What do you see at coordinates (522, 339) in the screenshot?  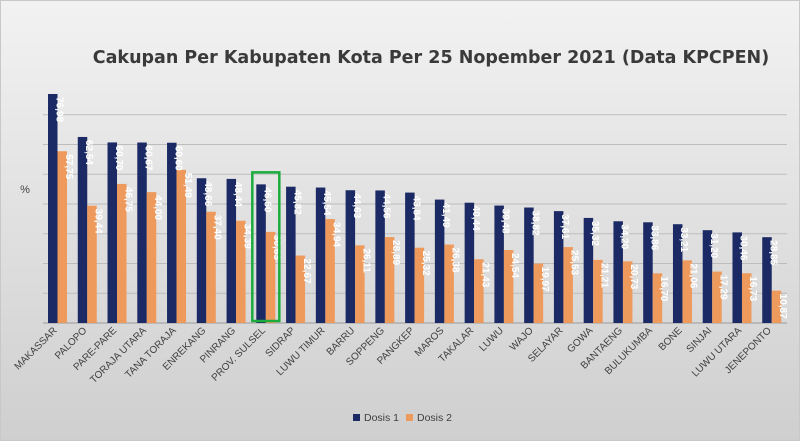 I see `category-label: WAJO` at bounding box center [522, 339].